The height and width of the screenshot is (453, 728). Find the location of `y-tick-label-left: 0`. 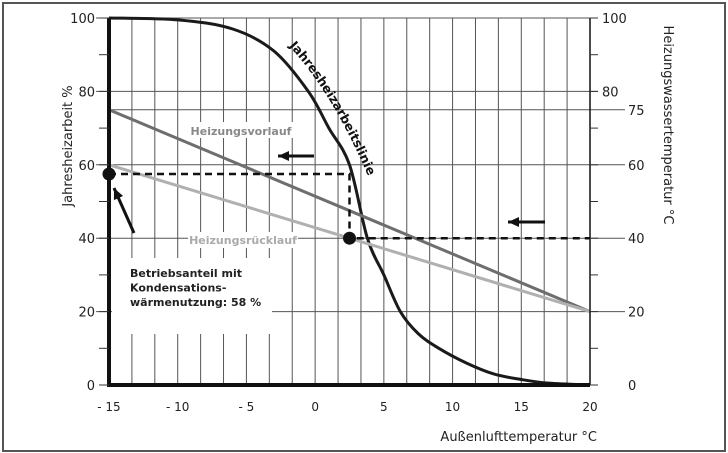

y-tick-label-left: 0 is located at coordinates (91, 386).